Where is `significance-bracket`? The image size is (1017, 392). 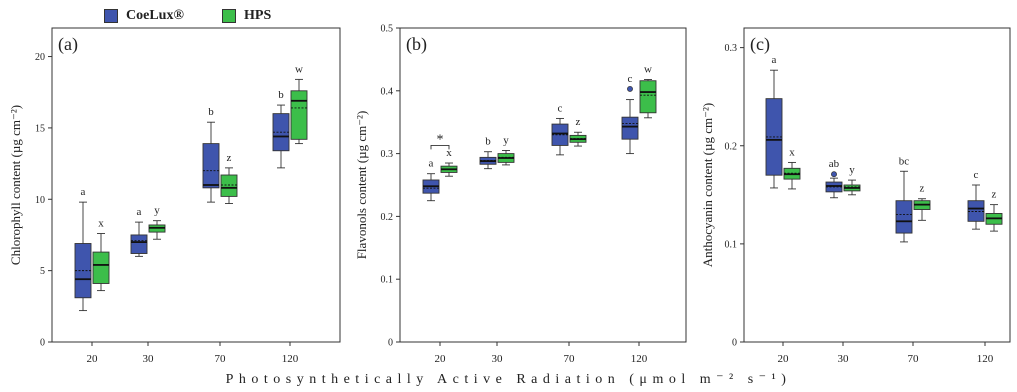 significance-bracket is located at coordinates (440, 147).